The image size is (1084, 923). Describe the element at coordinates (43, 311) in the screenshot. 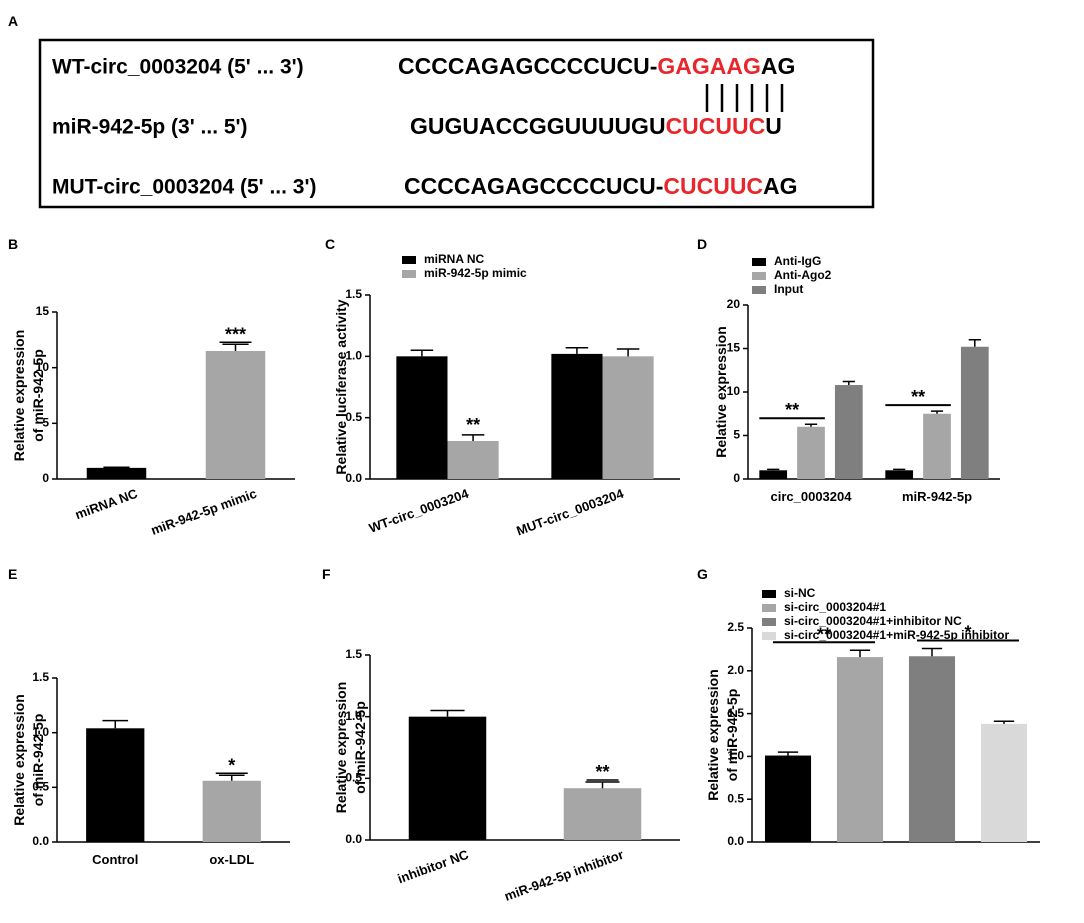

I see `y-tick-label: 15` at that location.